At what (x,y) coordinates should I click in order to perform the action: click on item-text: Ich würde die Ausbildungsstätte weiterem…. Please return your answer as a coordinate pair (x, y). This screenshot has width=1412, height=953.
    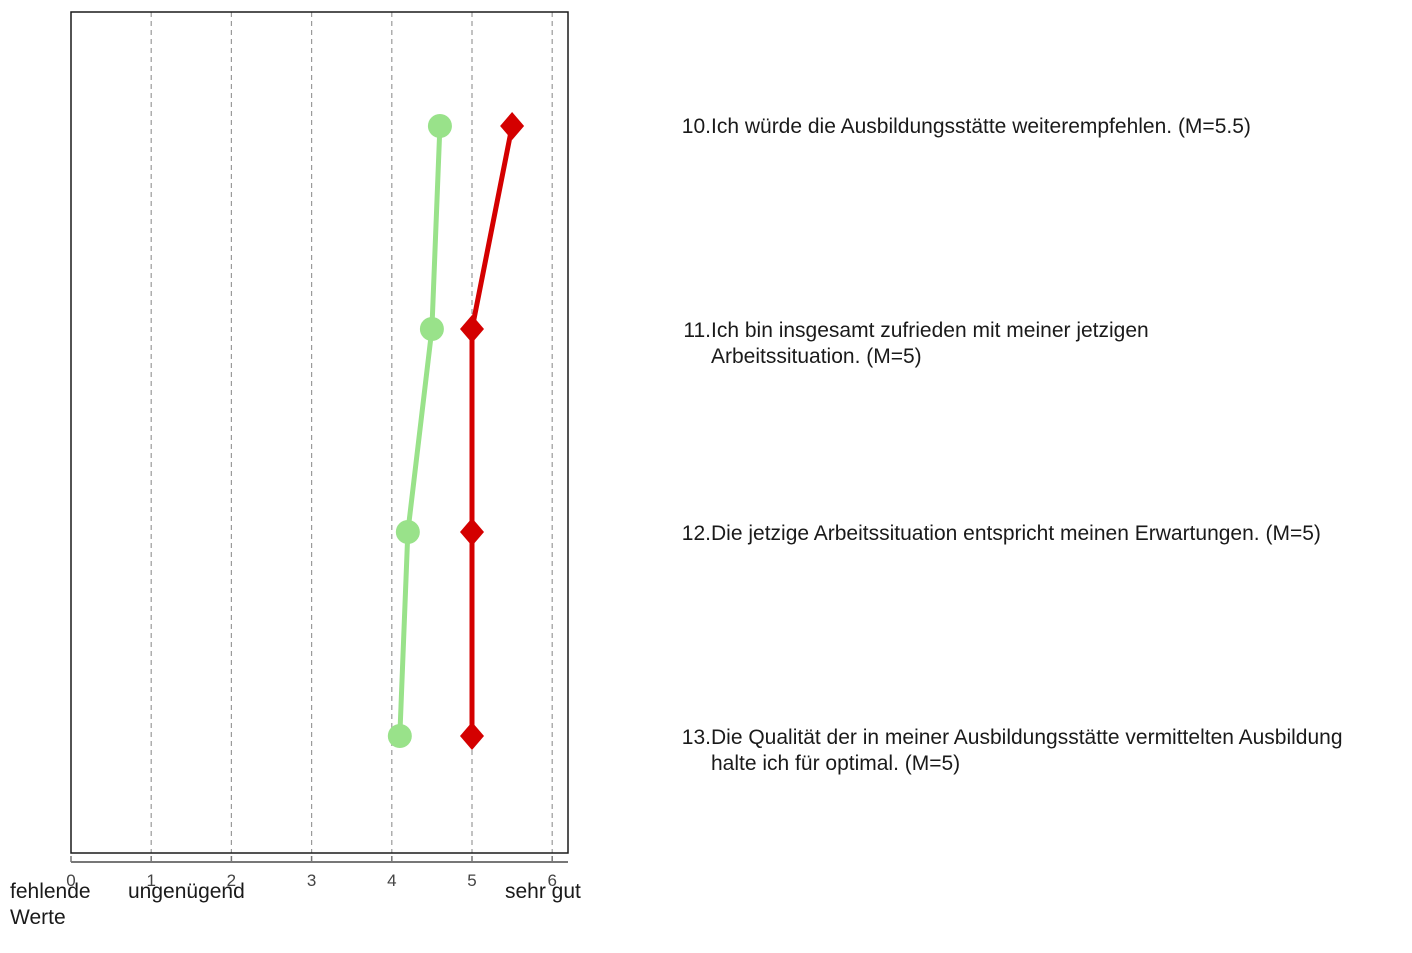
    Looking at the image, I should click on (981, 126).